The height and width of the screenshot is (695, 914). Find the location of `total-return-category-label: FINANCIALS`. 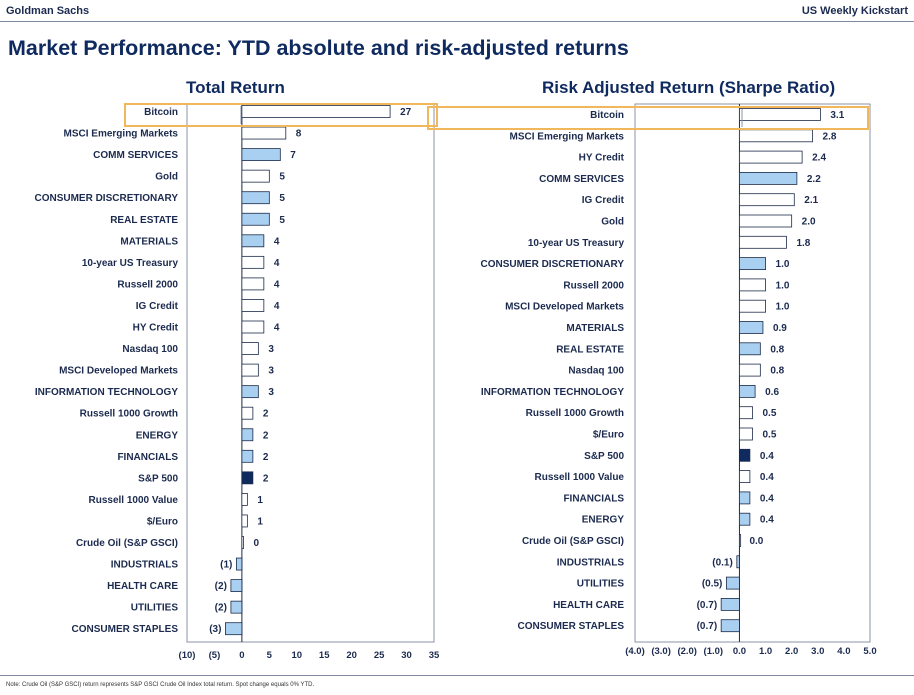

total-return-category-label: FINANCIALS is located at coordinates (147, 457).